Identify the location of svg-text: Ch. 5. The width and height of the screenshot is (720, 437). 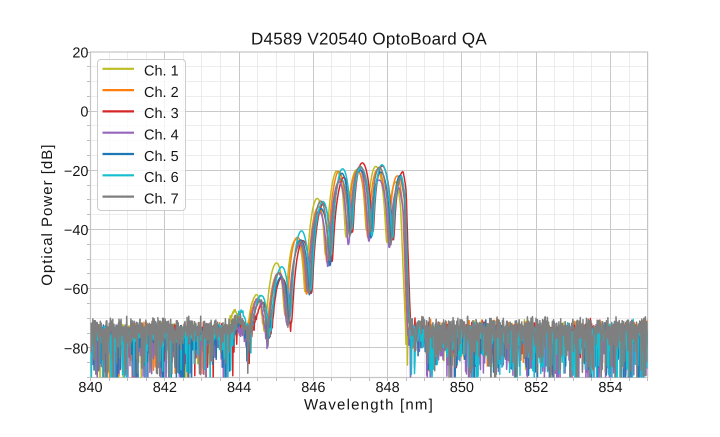
(161, 157).